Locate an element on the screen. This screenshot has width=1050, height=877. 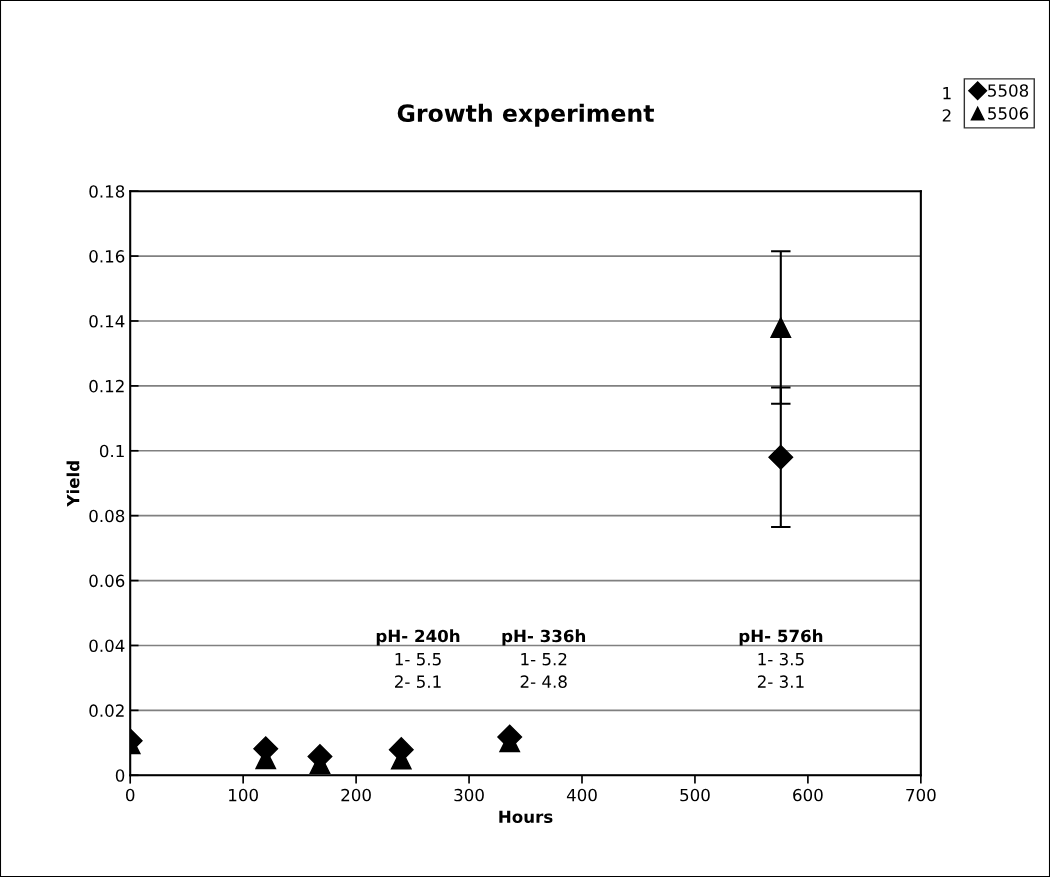
y-tick-label: 0.12 is located at coordinates (106, 386).